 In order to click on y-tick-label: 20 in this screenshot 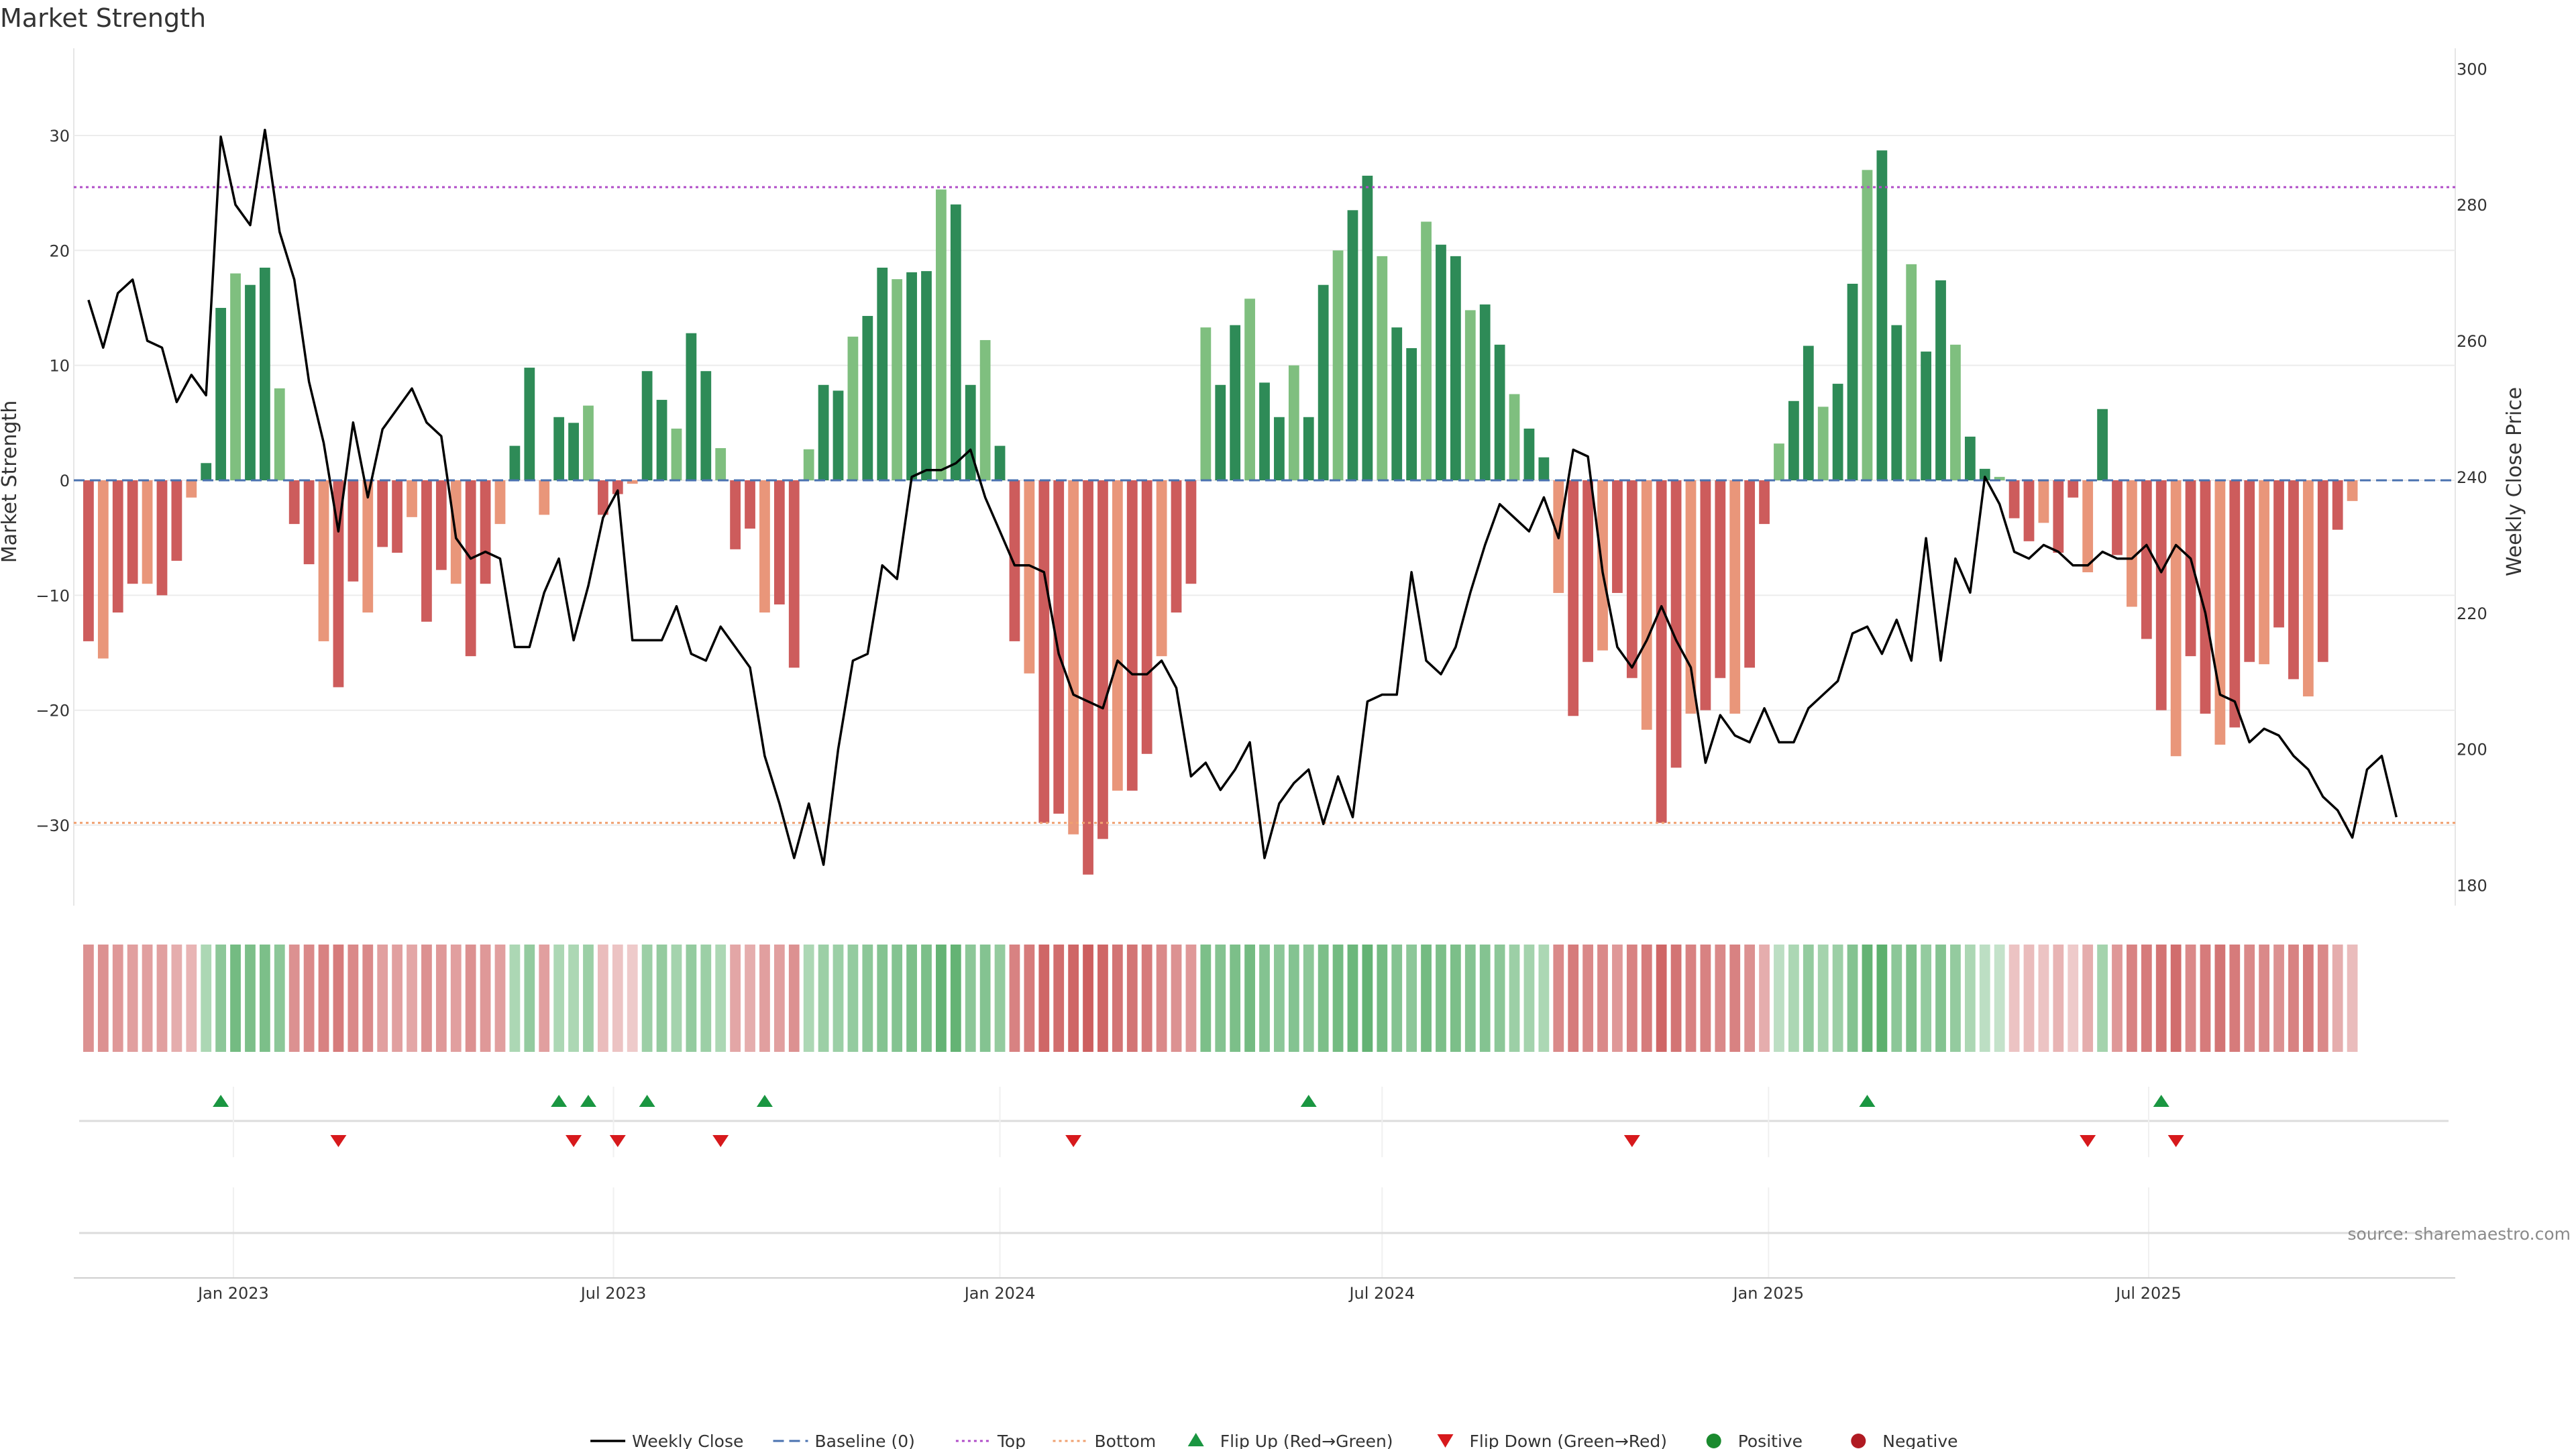, I will do `click(59, 250)`.